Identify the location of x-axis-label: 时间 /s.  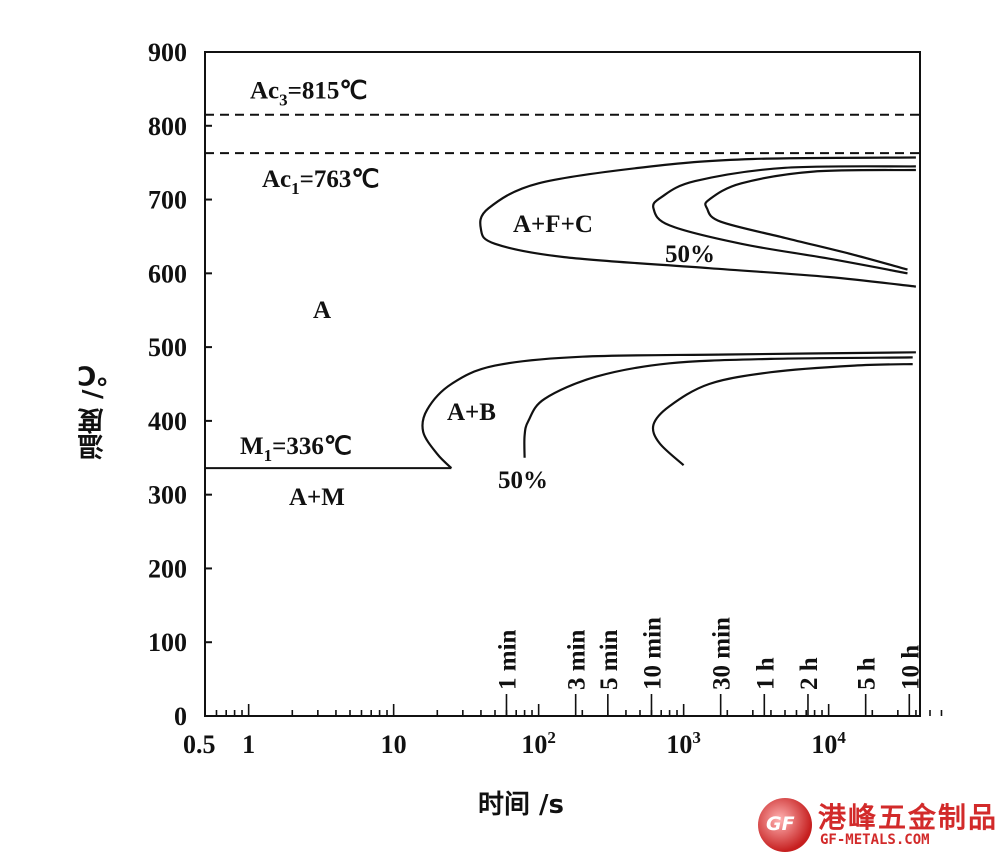
(521, 805).